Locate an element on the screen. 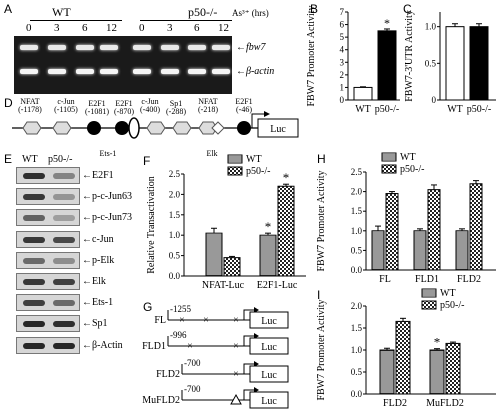  bar-p50-/--FLD2 is located at coordinates (476, 227).